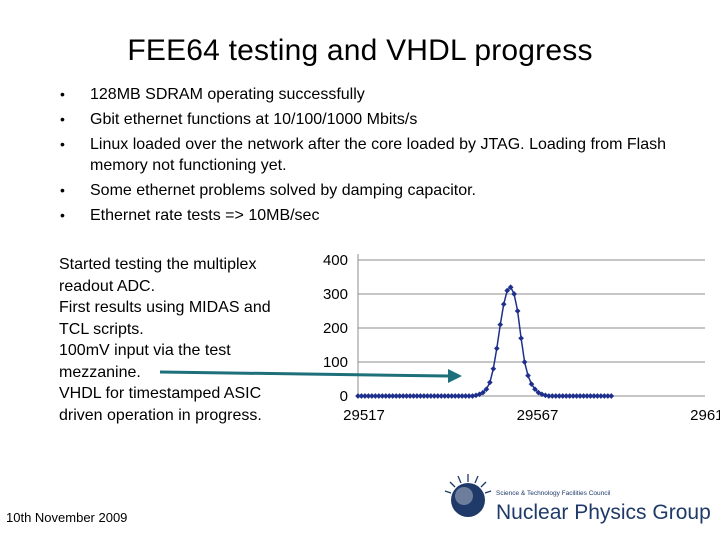 Image resolution: width=720 pixels, height=540 pixels. Describe the element at coordinates (158, 264) in the screenshot. I see `notes-line: Started testing the multiplex` at that location.